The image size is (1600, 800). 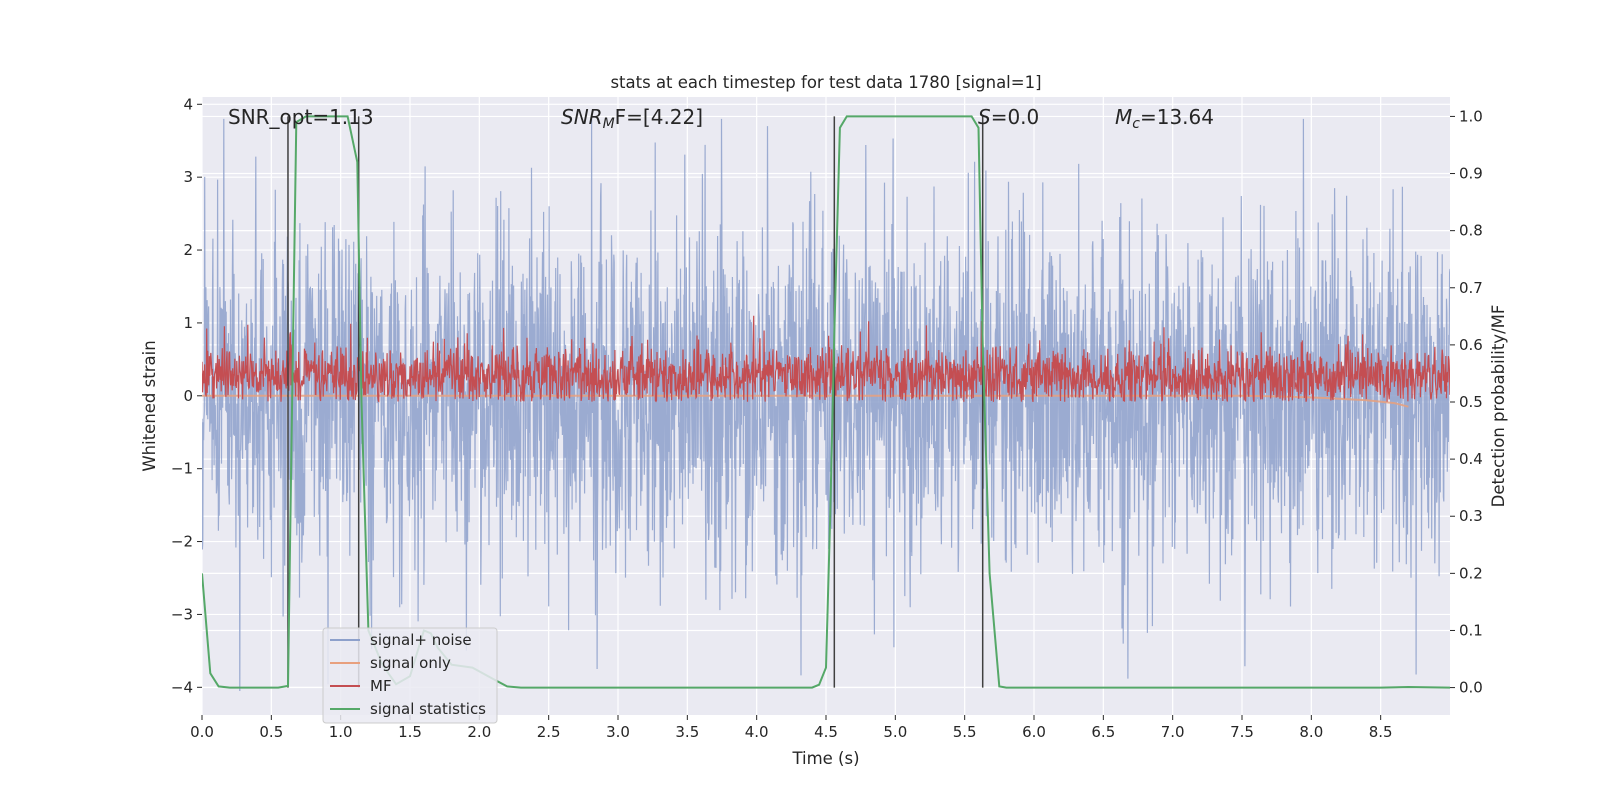 What do you see at coordinates (1471, 459) in the screenshot?
I see `y-right-tick-label-4: 0.4` at bounding box center [1471, 459].